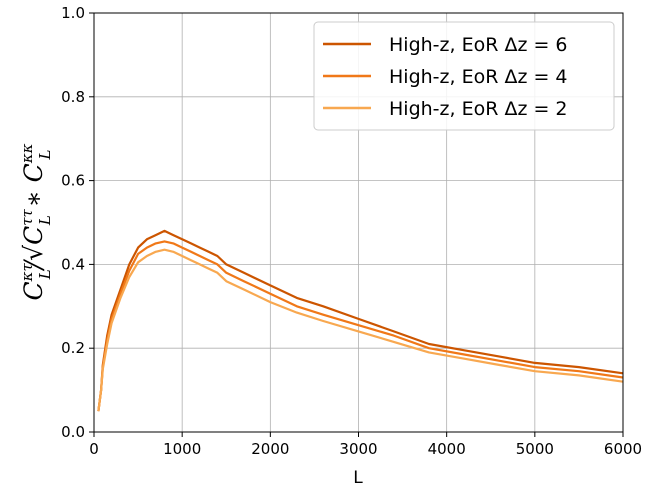 The height and width of the screenshot is (488, 647). What do you see at coordinates (33, 198) in the screenshot?
I see `ylabel-star: ∗` at bounding box center [33, 198].